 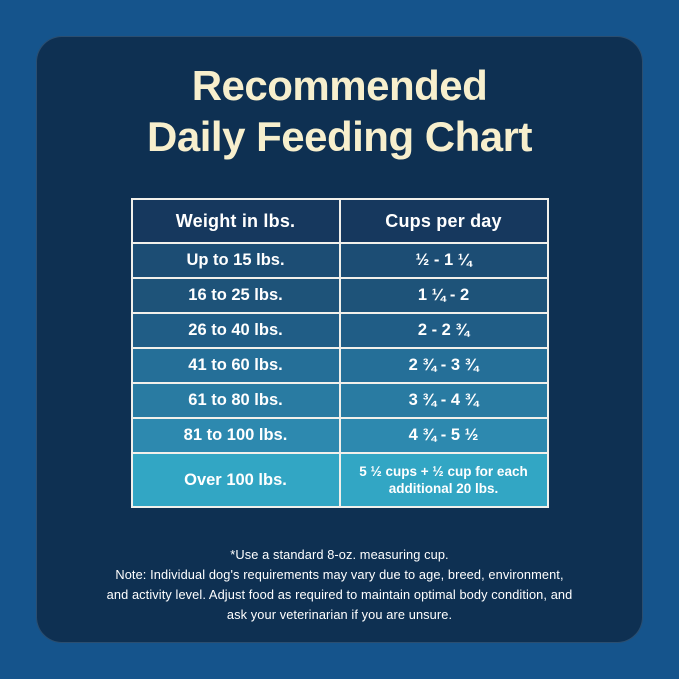 What do you see at coordinates (235, 260) in the screenshot?
I see `weight-cell: Up to 15 lbs.` at bounding box center [235, 260].